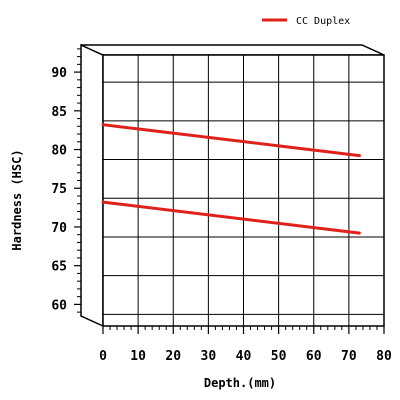 The height and width of the screenshot is (400, 400). What do you see at coordinates (103, 356) in the screenshot?
I see `x-tick-label: 0` at bounding box center [103, 356].